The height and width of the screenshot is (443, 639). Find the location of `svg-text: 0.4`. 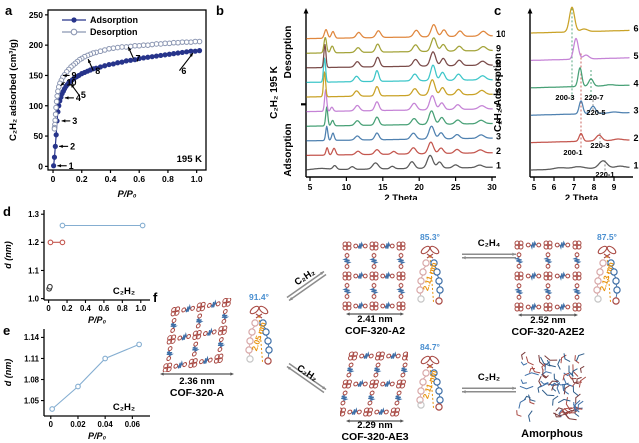

svg-text: 0.4 is located at coordinates (111, 179).